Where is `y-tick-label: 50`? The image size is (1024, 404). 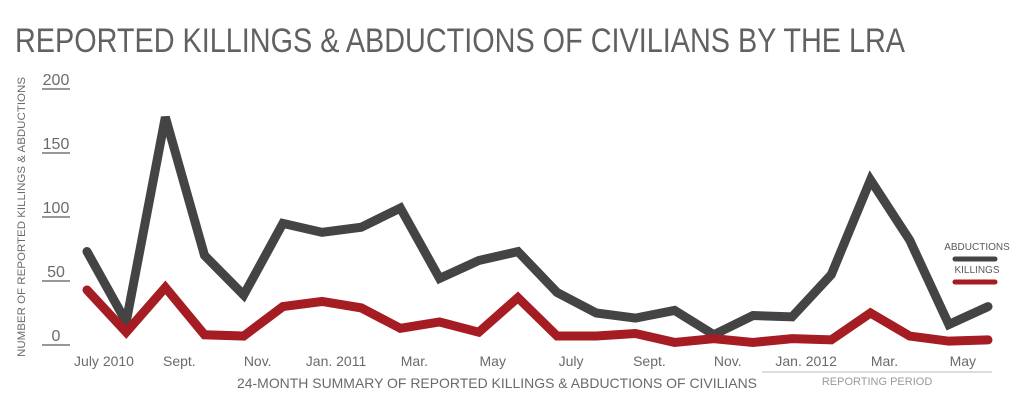
y-tick-label: 50 is located at coordinates (56, 272).